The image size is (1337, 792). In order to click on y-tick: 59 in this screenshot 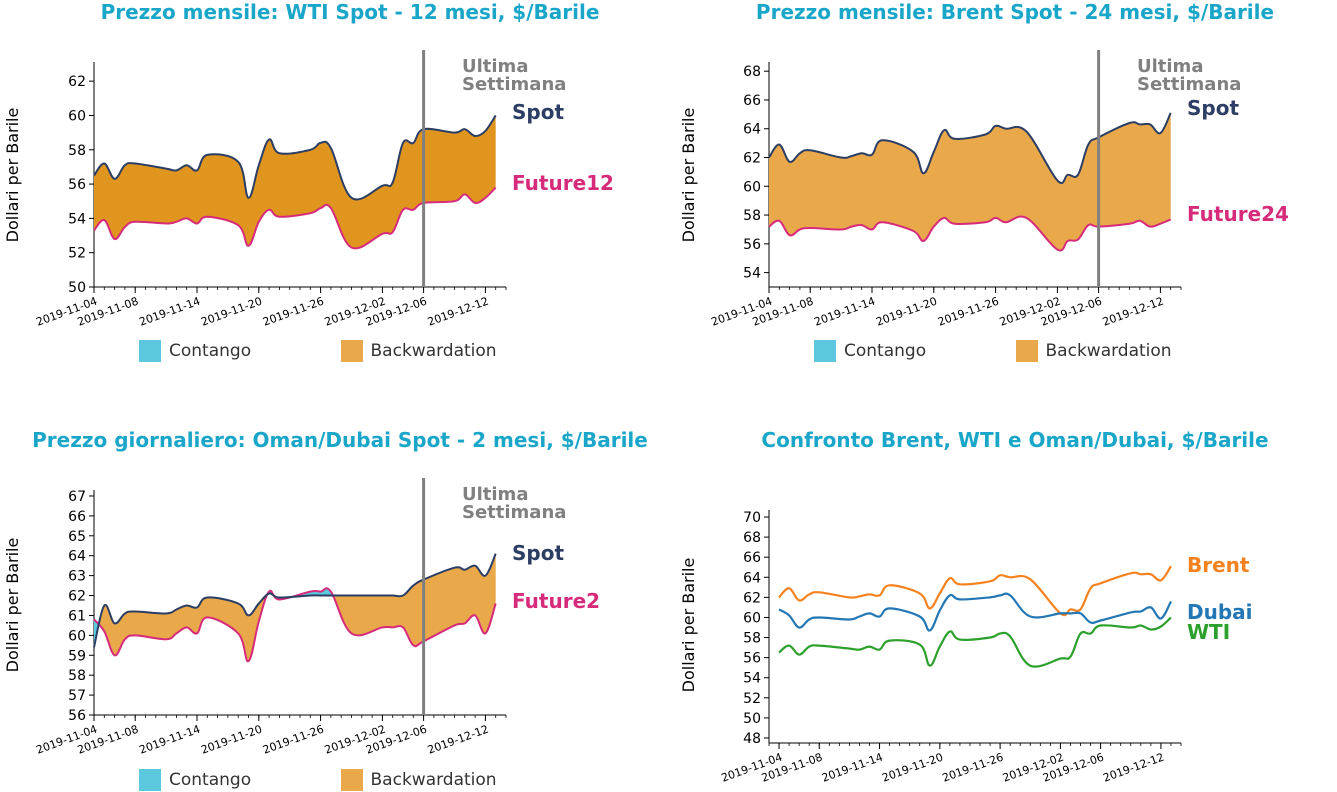, I will do `click(81, 656)`.